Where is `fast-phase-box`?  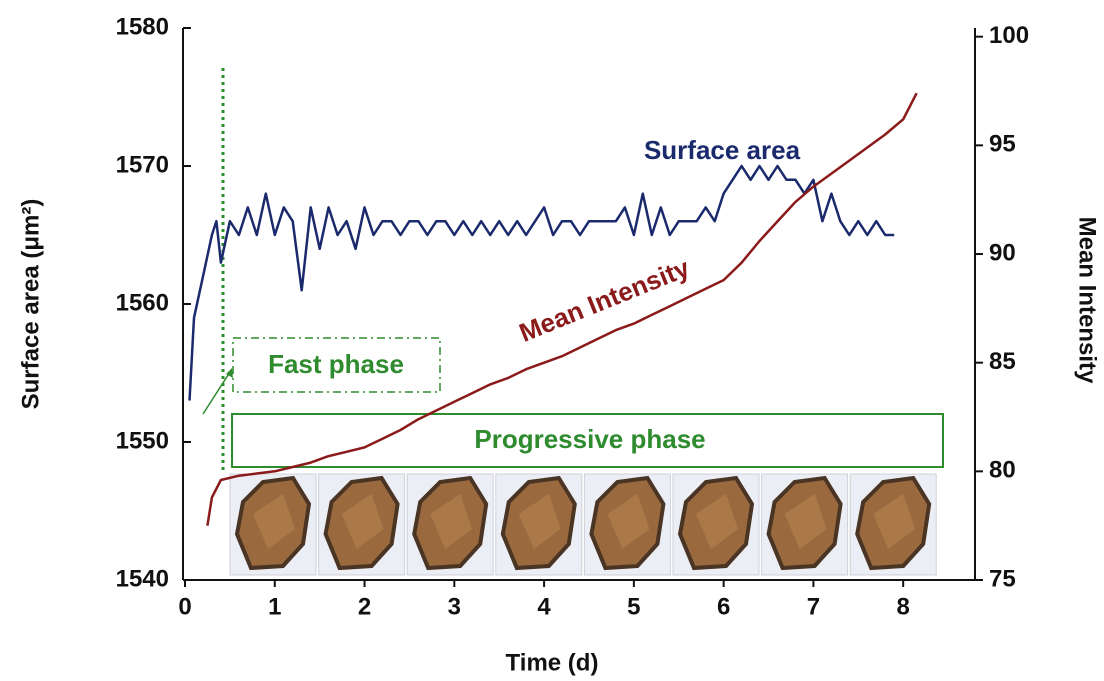
fast-phase-box is located at coordinates (336, 365).